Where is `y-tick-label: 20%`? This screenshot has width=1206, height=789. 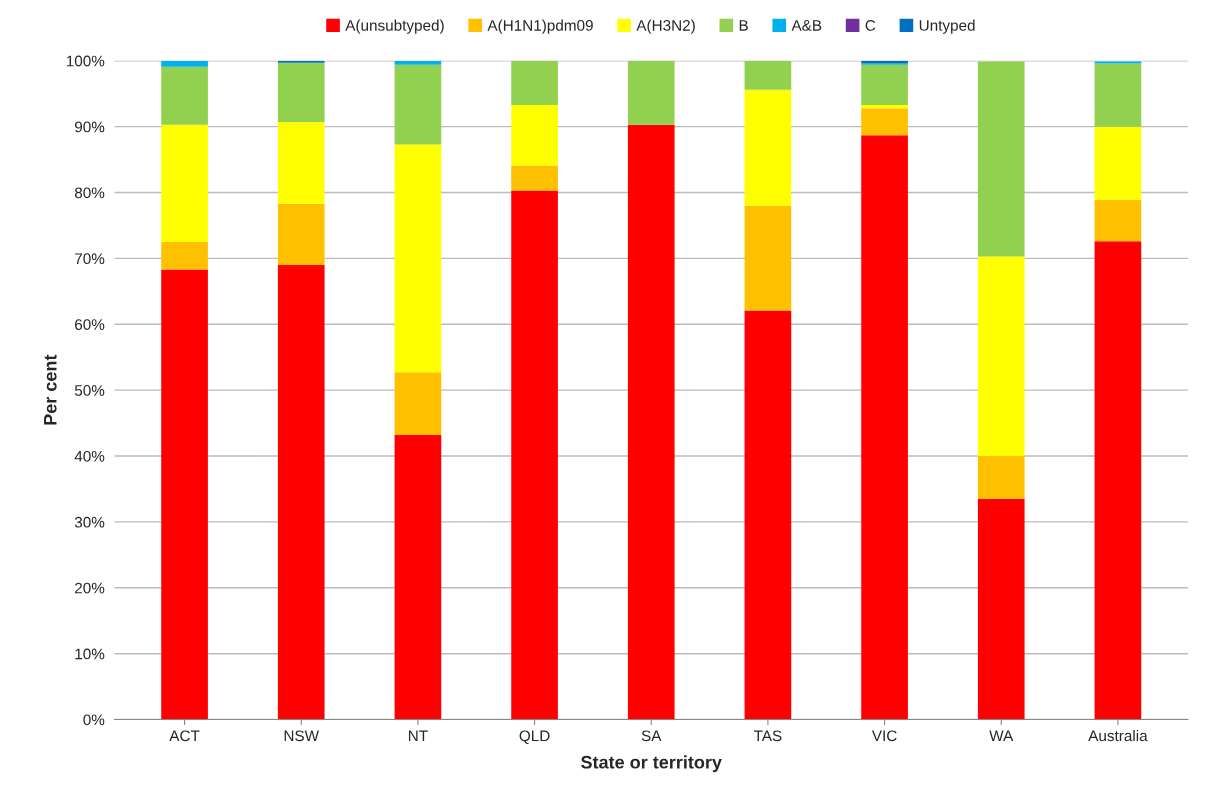
y-tick-label: 20% is located at coordinates (90, 588).